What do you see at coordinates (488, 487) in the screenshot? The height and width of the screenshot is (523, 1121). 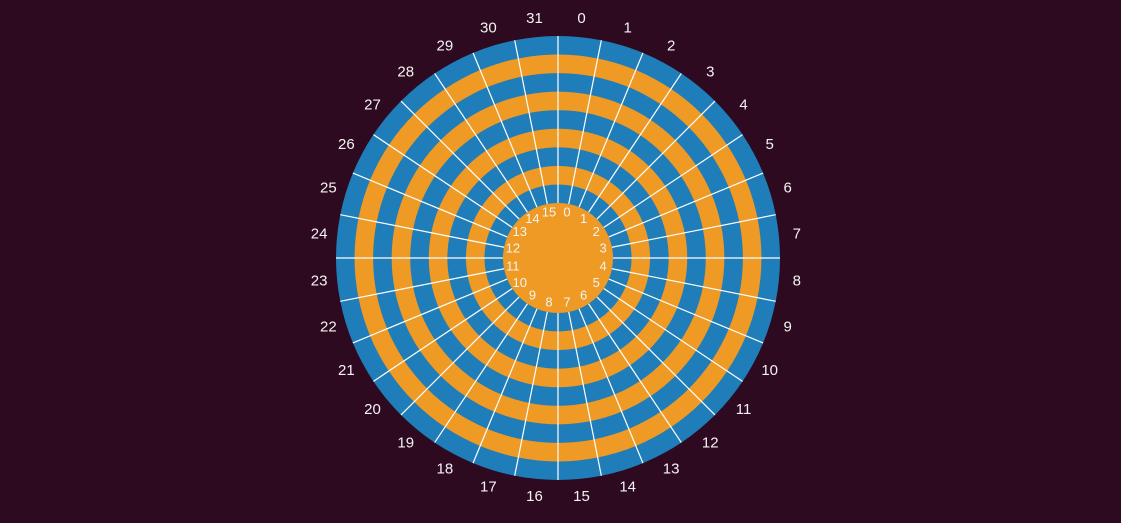 I see `outer-label: 17` at bounding box center [488, 487].